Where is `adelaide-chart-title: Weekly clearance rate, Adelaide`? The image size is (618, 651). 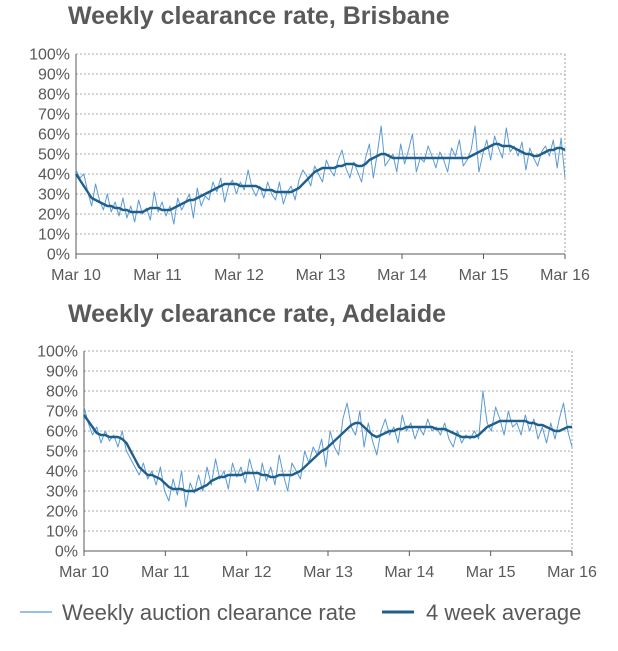 adelaide-chart-title: Weekly clearance rate, Adelaide is located at coordinates (257, 314).